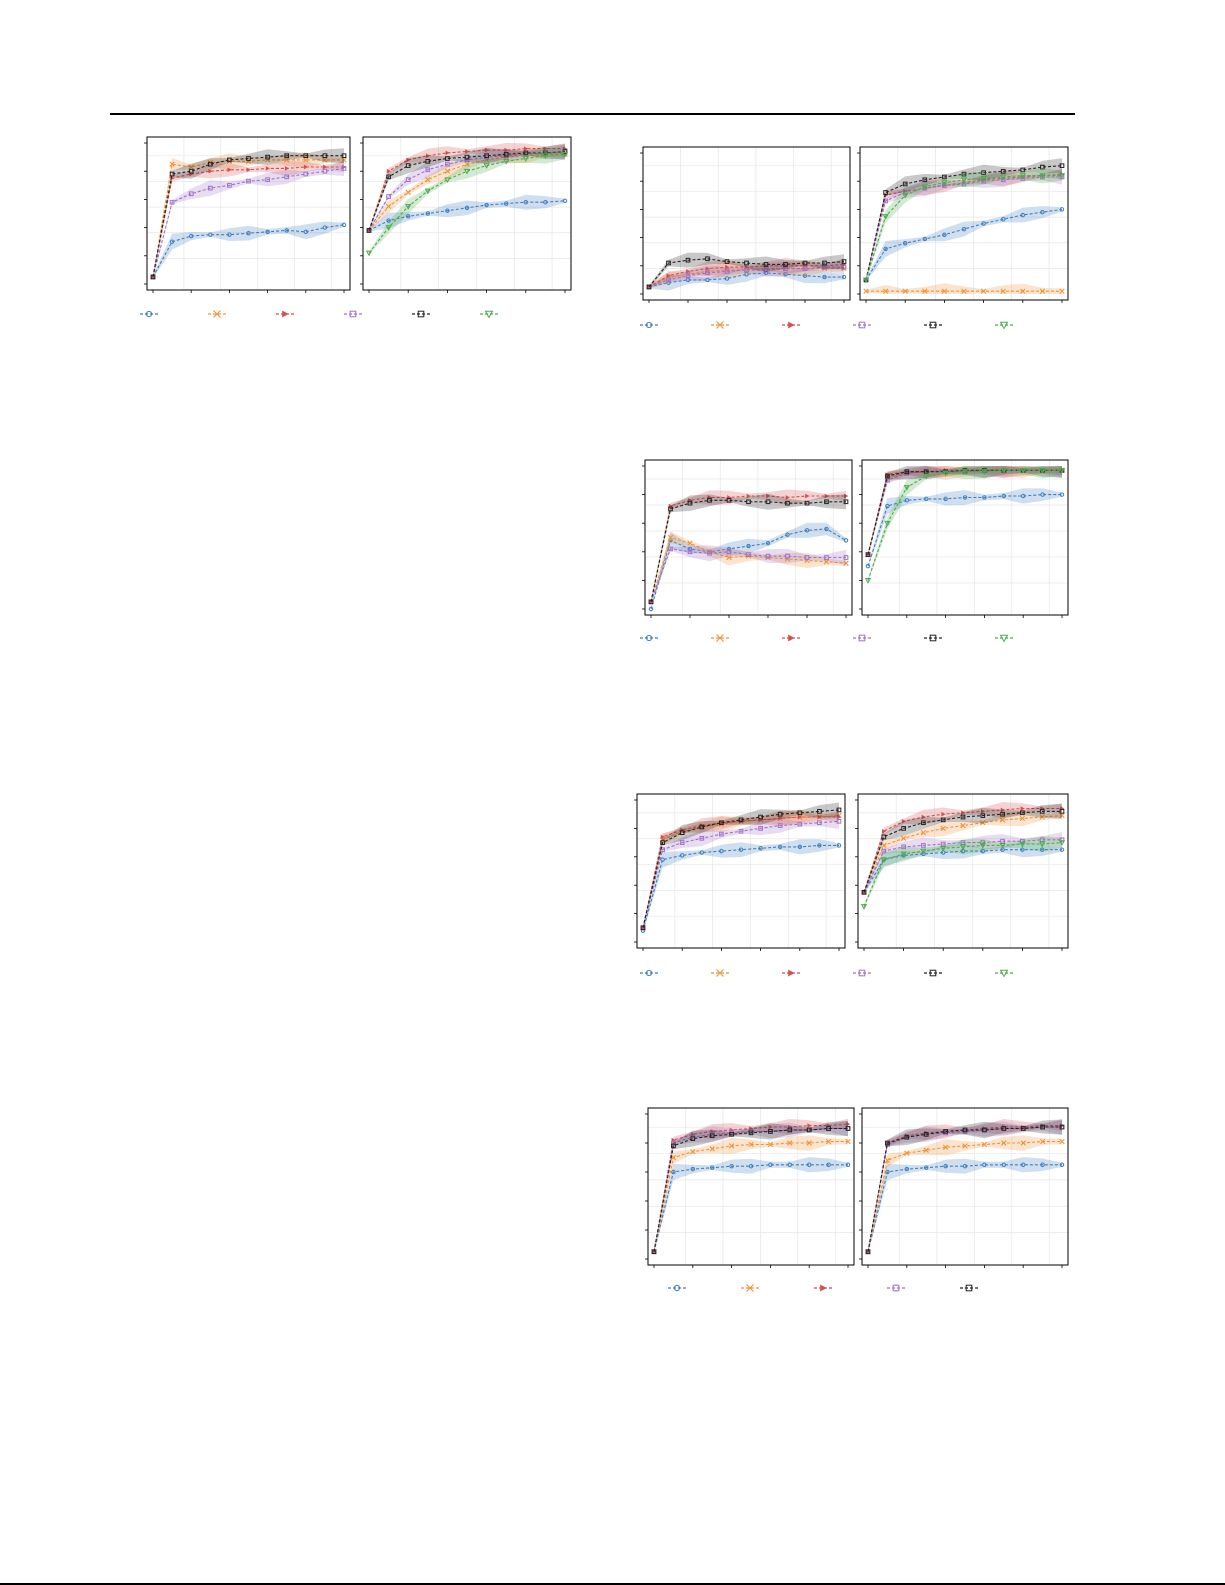 This screenshot has width=1225, height=1585. I want to click on legend-b, so click(826, 325).